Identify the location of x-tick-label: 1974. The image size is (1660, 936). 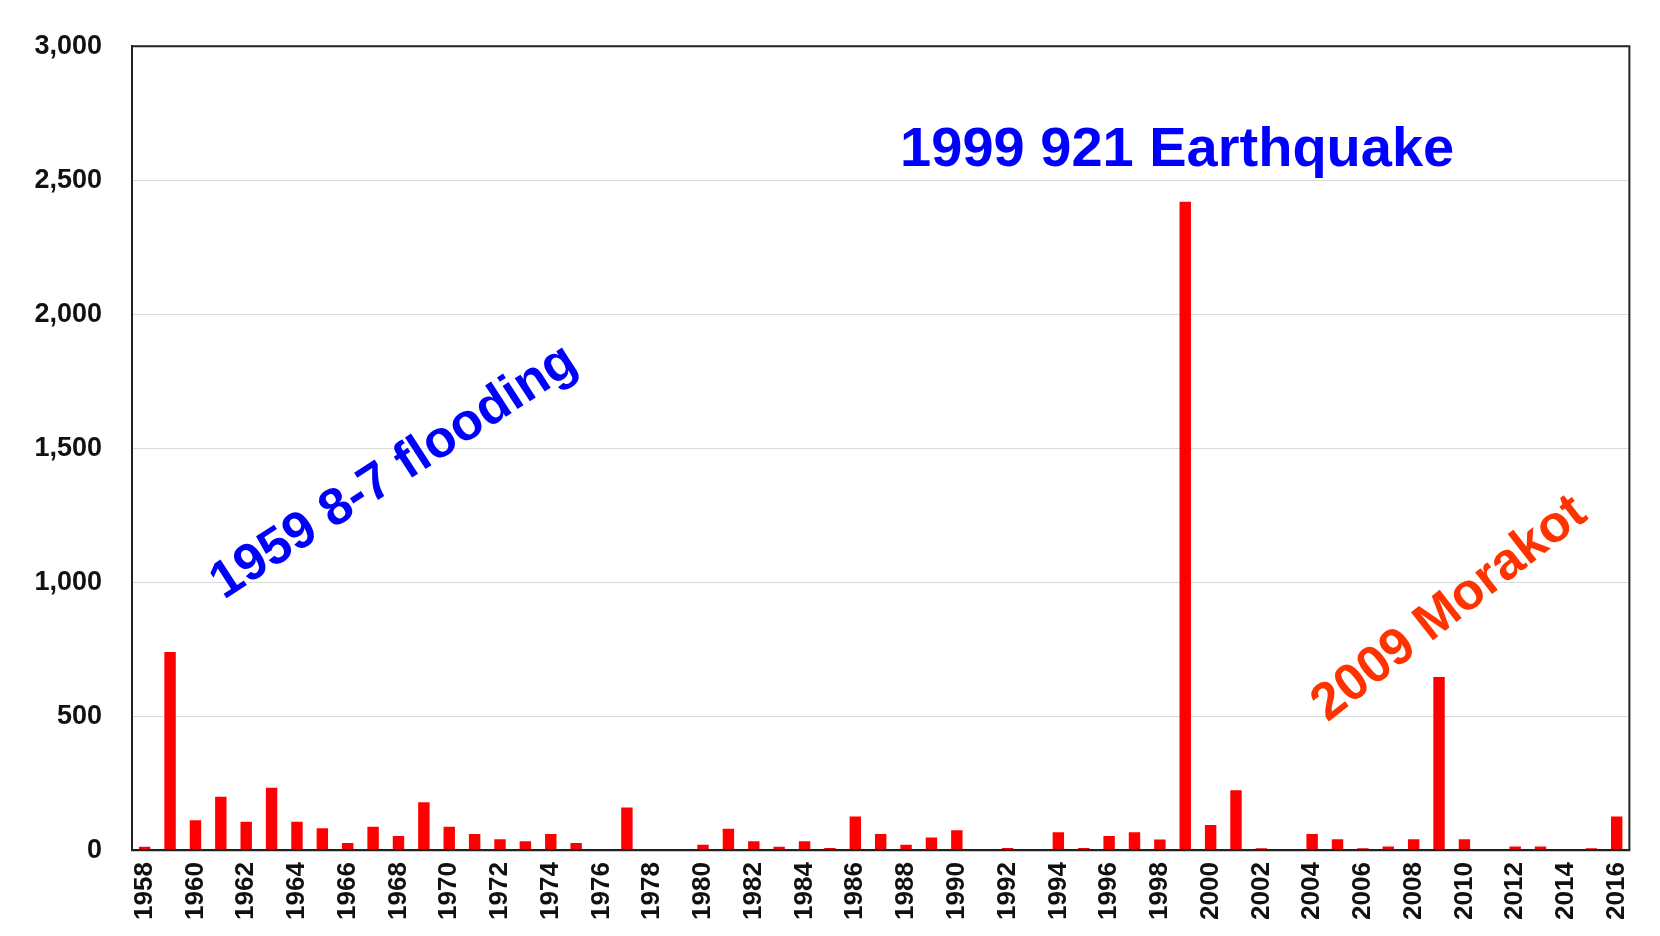
(548, 890).